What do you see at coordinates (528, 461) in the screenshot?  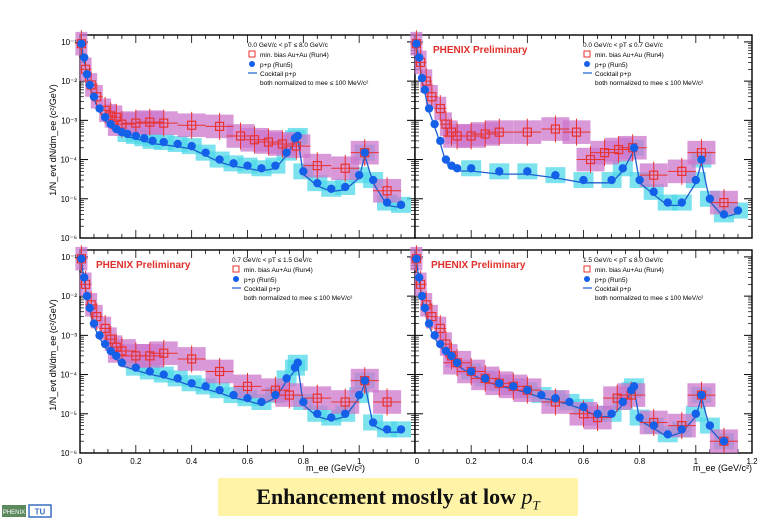 I see `x-tick-label: 0.4` at bounding box center [528, 461].